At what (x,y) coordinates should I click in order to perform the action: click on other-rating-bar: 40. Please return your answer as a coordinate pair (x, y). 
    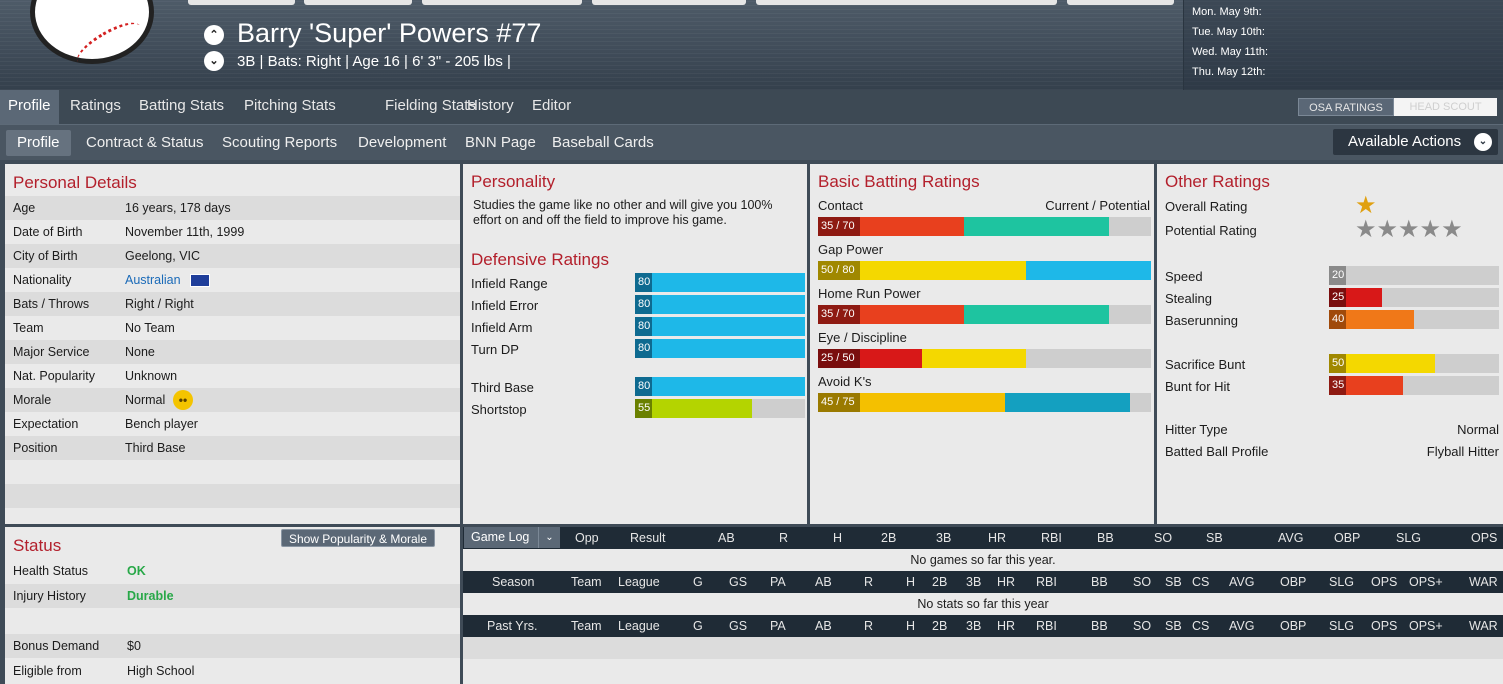
    Looking at the image, I should click on (1414, 319).